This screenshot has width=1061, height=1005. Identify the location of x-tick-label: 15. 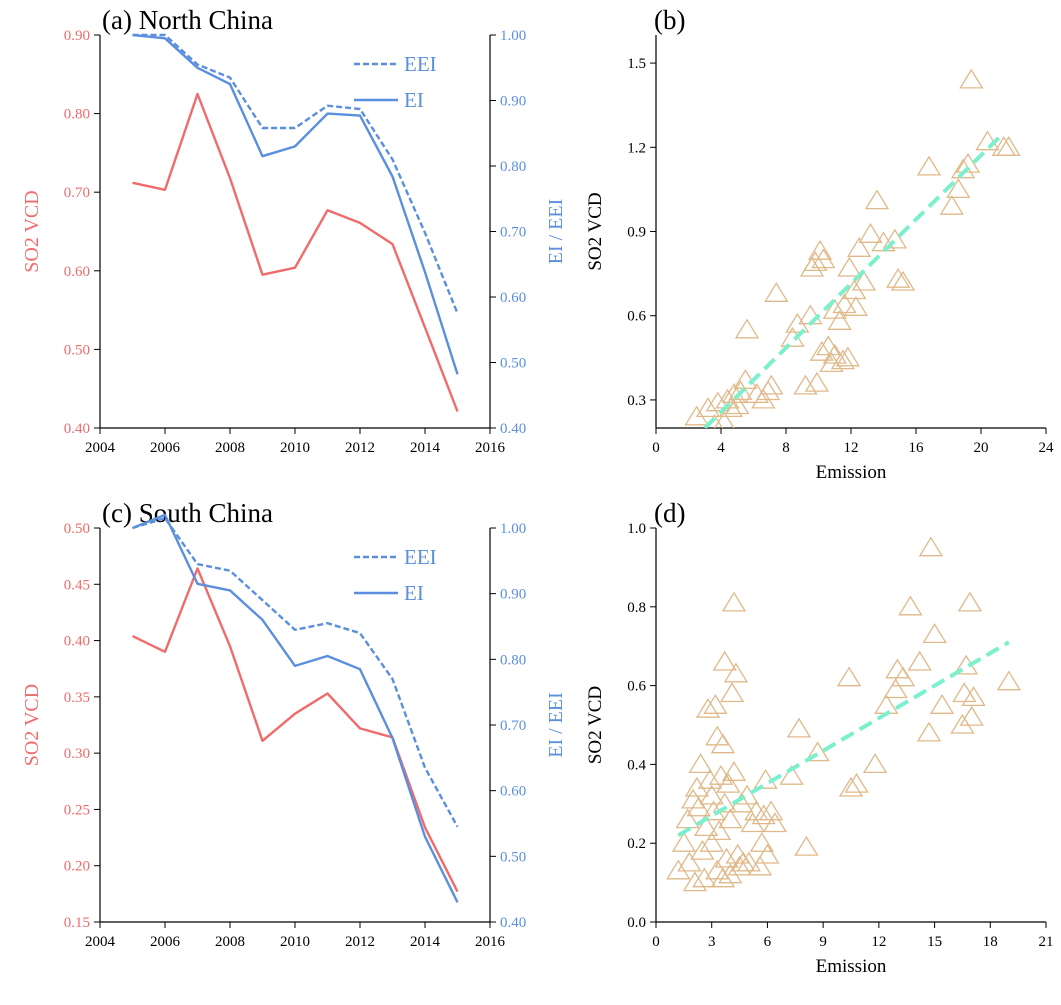
(934, 942).